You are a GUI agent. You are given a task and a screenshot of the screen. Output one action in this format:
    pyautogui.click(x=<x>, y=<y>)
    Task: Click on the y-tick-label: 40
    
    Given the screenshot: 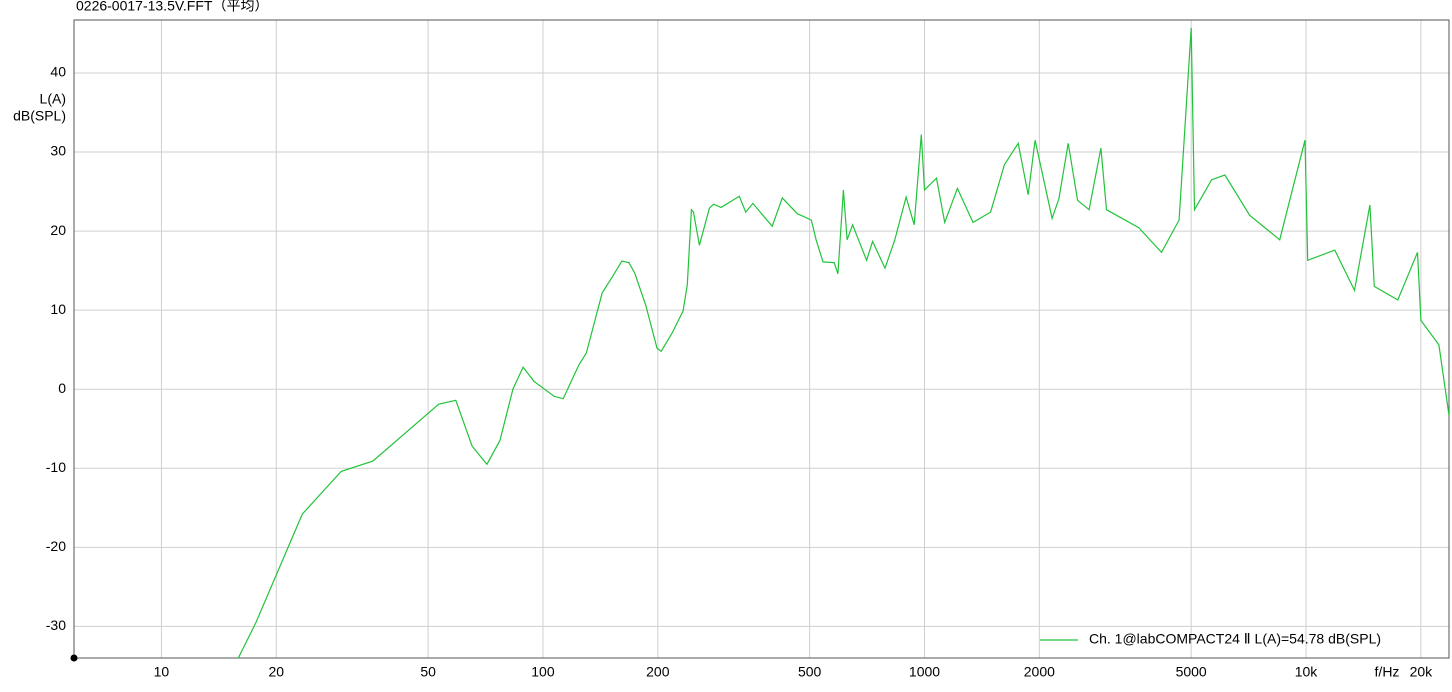 What is the action you would take?
    pyautogui.click(x=58, y=72)
    